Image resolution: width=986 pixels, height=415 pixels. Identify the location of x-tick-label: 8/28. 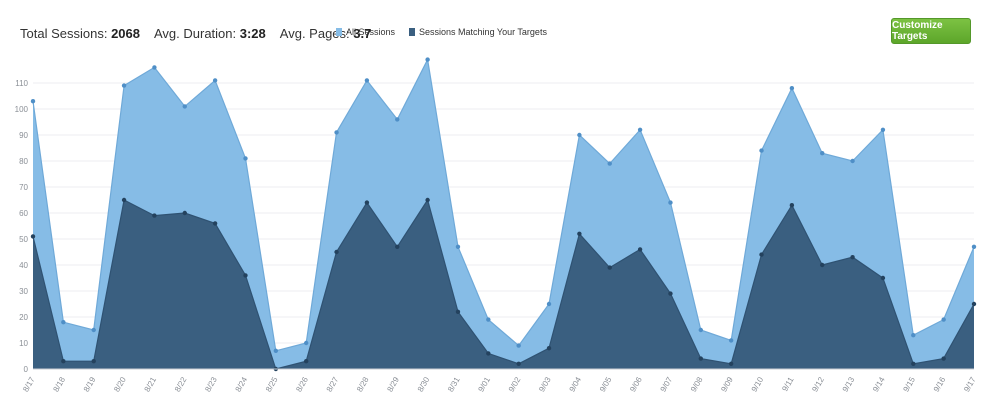
(363, 384).